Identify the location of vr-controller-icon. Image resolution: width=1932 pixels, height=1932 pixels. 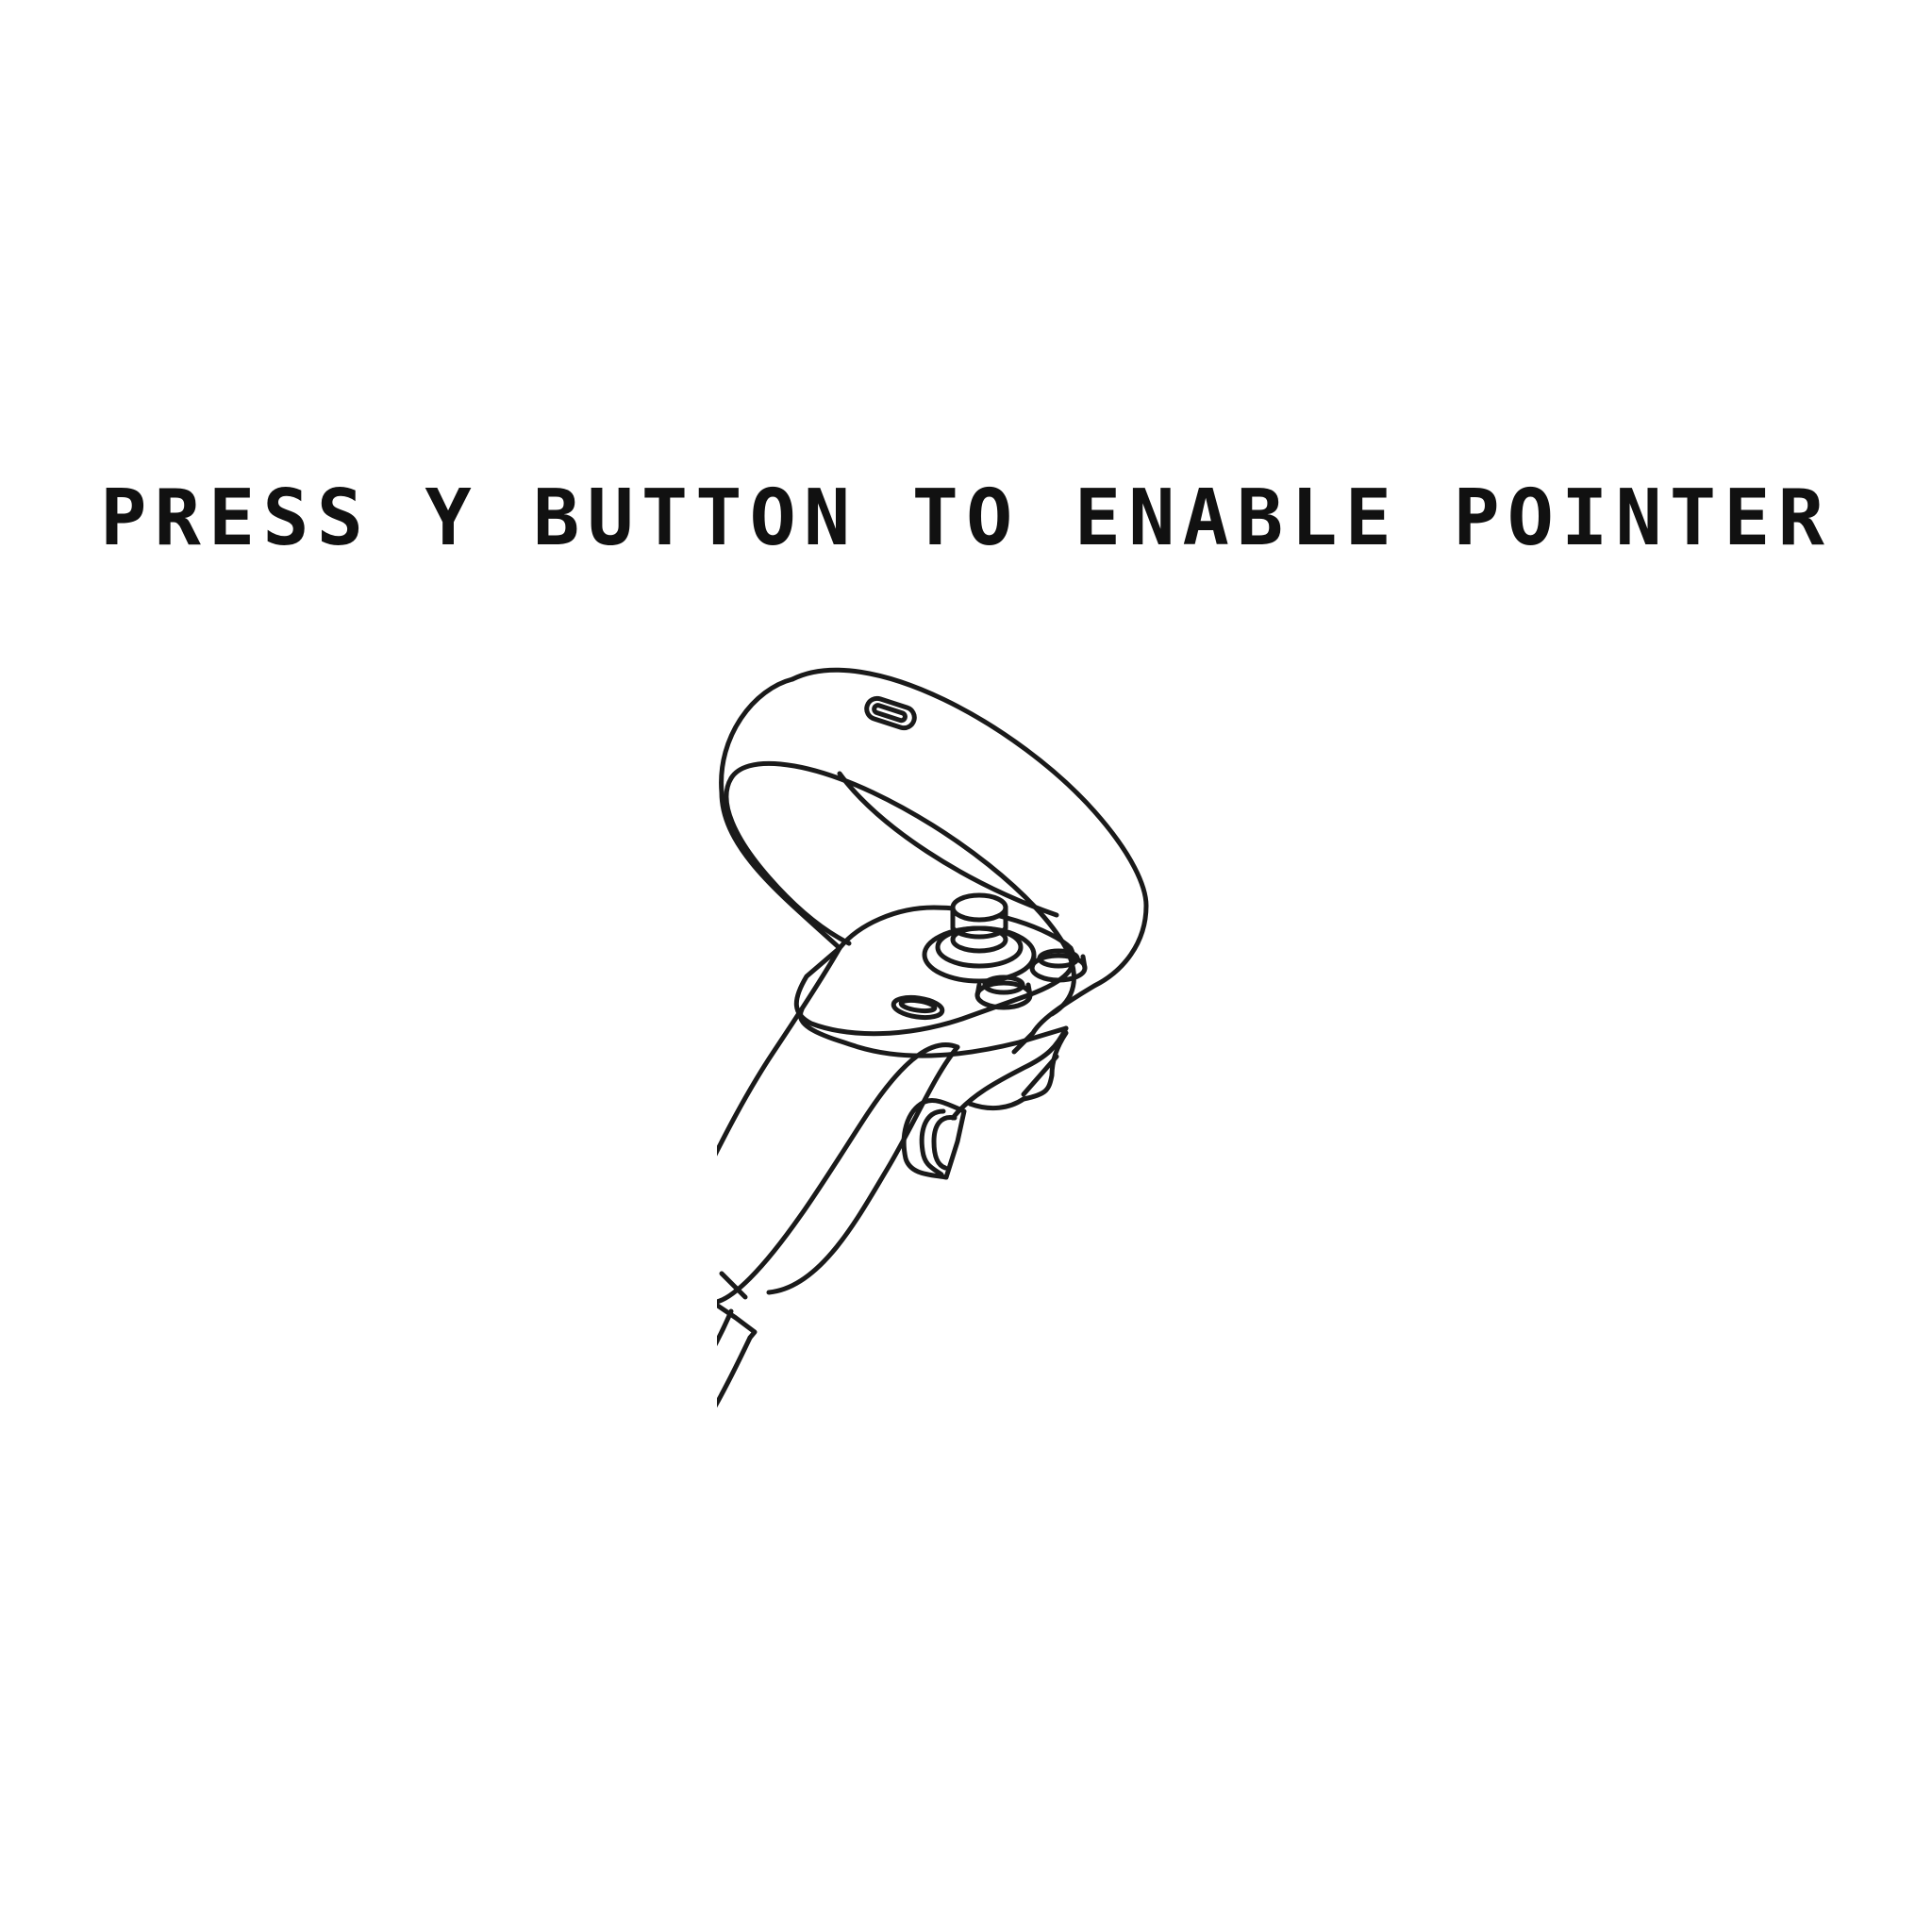
(947, 1050).